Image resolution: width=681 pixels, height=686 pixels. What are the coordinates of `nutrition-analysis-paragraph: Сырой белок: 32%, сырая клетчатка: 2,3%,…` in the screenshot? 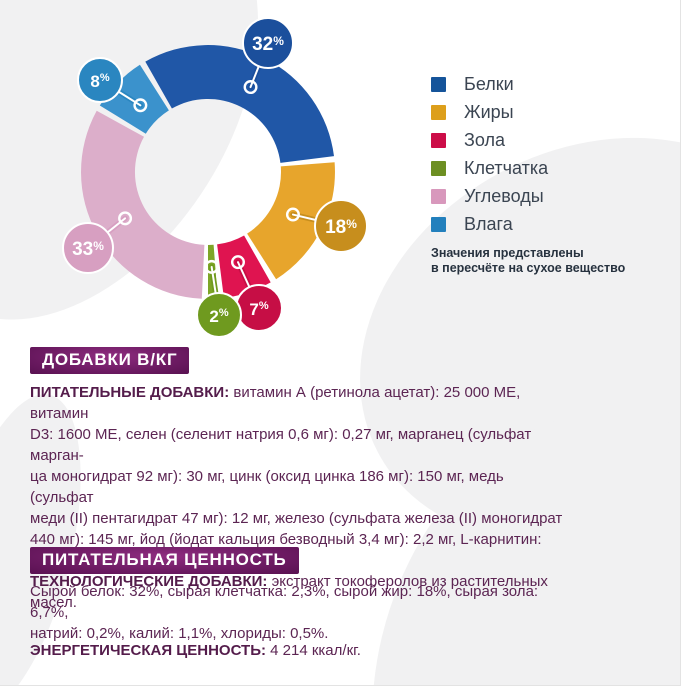 It's located at (284, 612).